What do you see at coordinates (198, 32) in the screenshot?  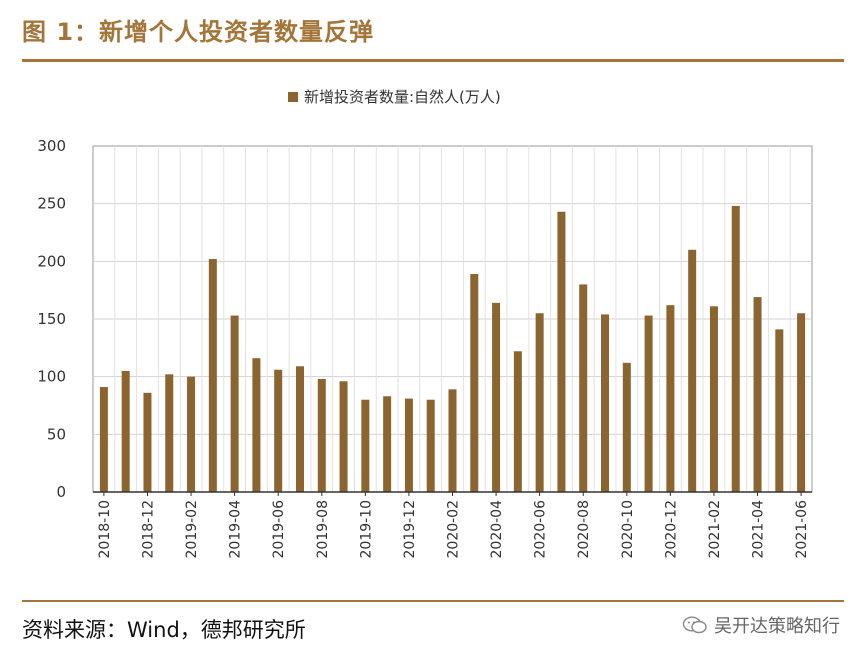 I see `figure-title: 图 1：新增个人投资者数量反弹` at bounding box center [198, 32].